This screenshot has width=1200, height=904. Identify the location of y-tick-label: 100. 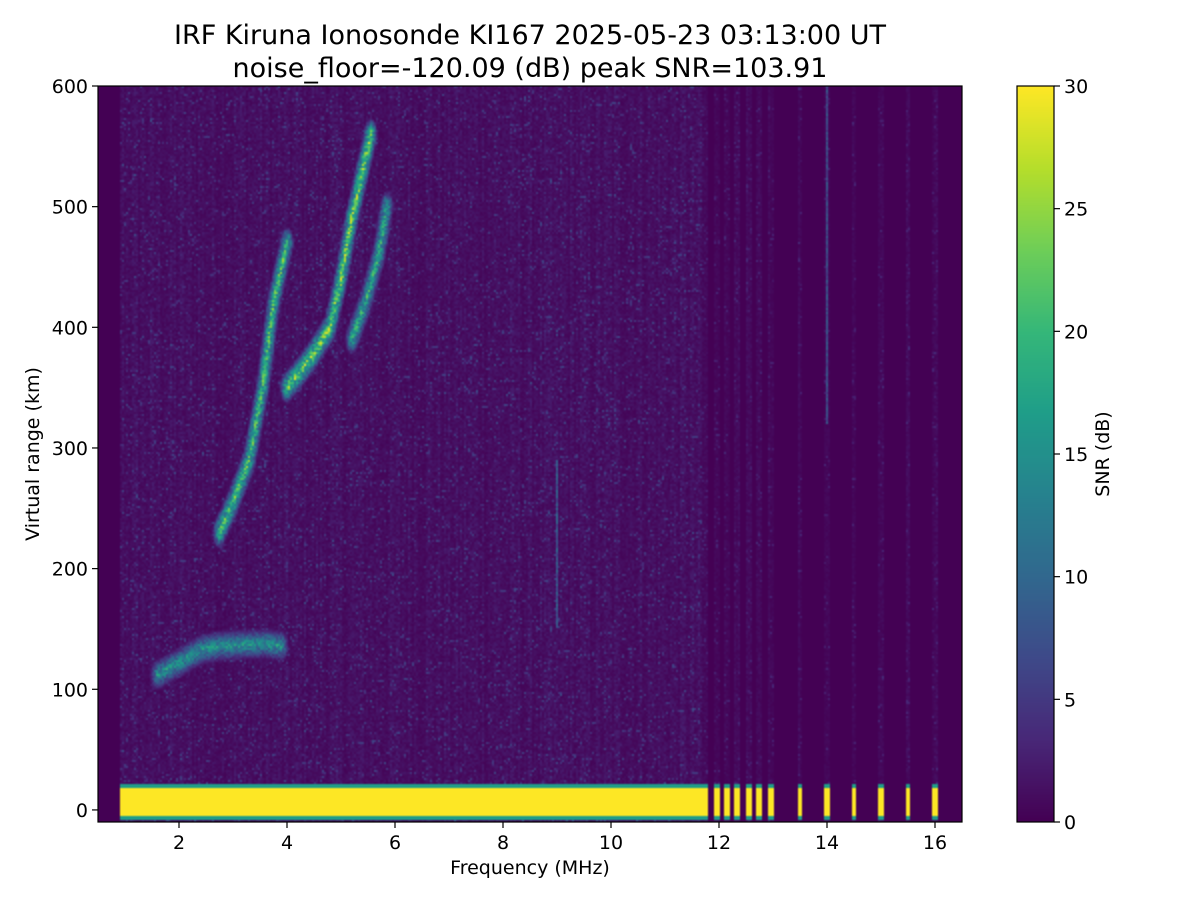
(70, 690).